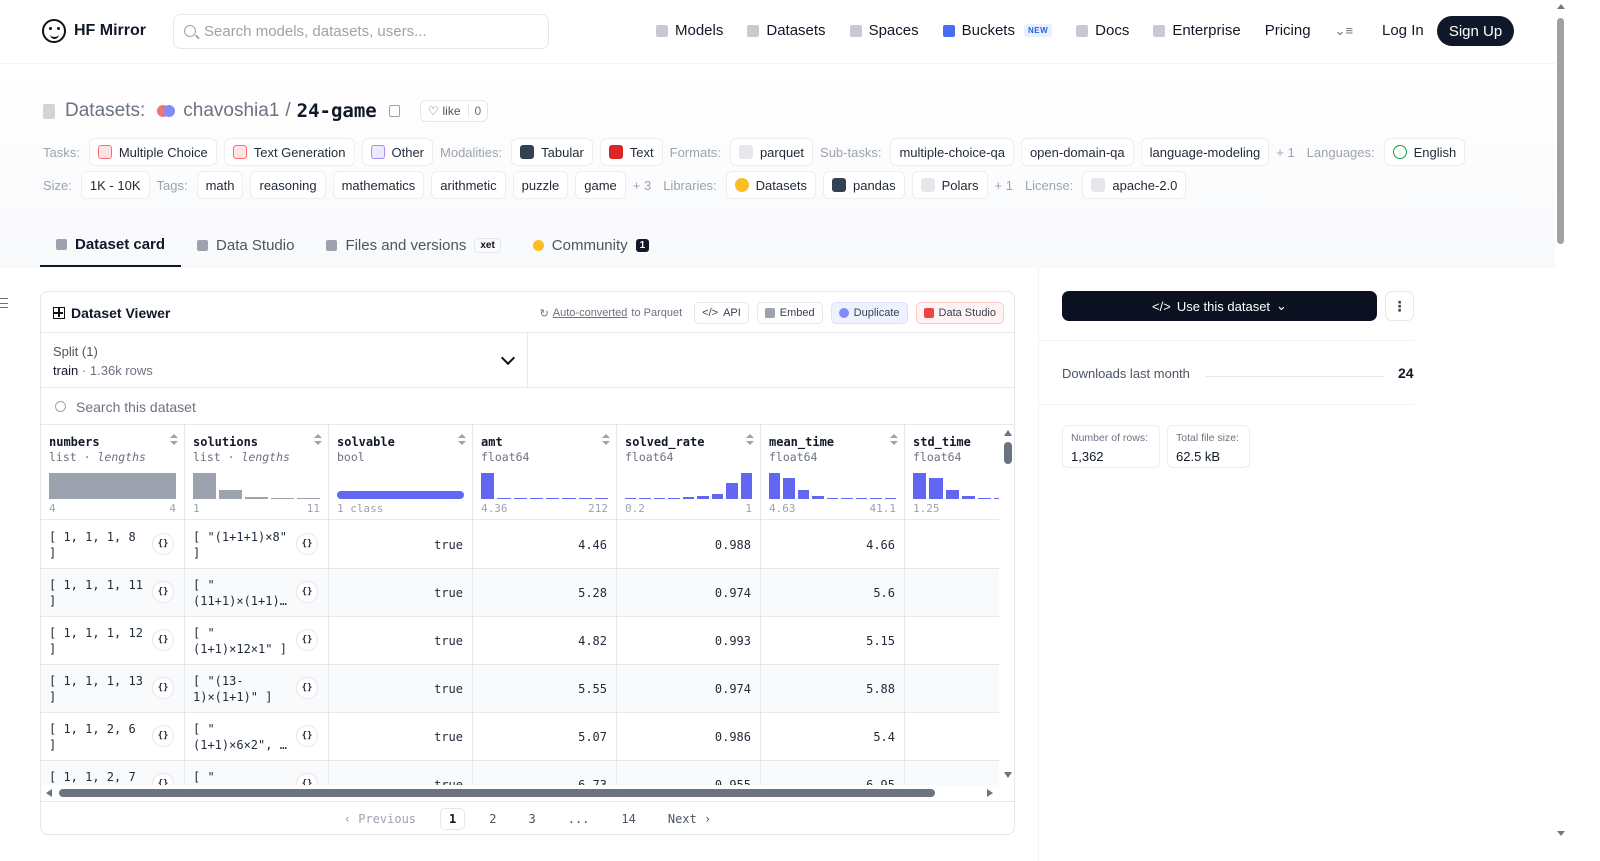 The image size is (1600, 861). Describe the element at coordinates (600, 185) in the screenshot. I see `tag-game: game` at that location.